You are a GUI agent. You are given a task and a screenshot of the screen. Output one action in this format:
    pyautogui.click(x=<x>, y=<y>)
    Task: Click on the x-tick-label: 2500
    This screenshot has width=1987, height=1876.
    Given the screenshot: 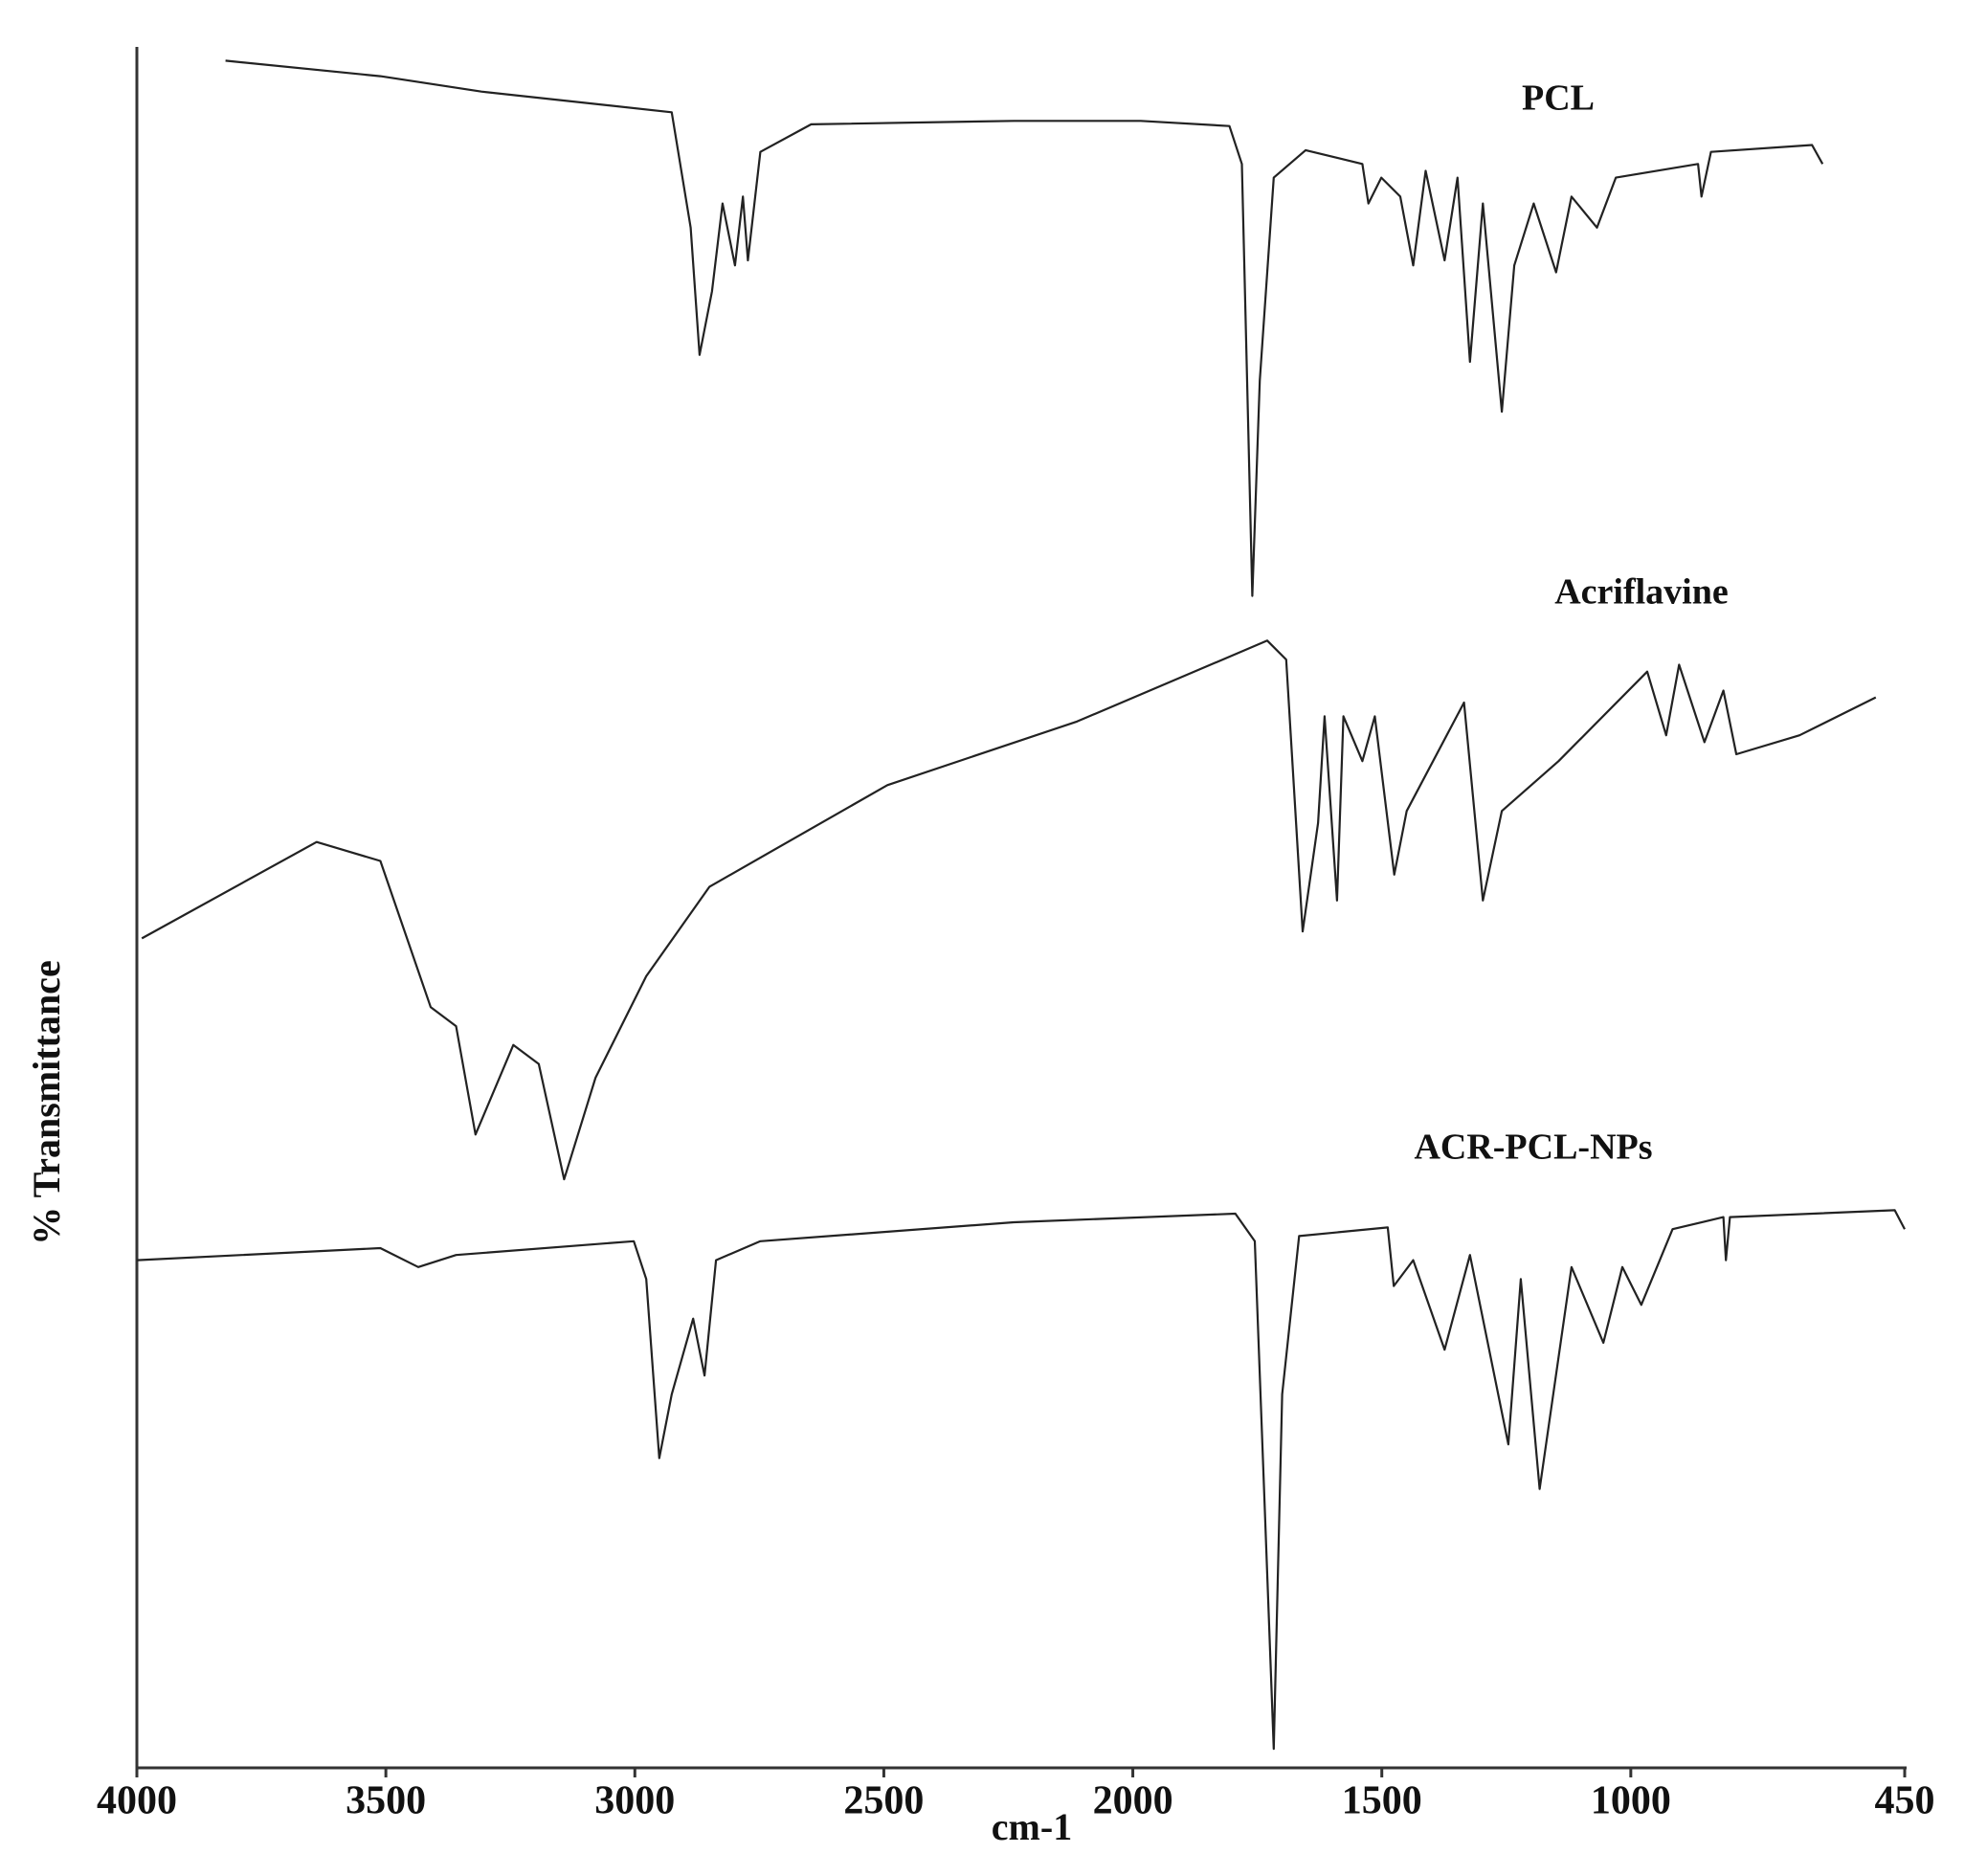 What is the action you would take?
    pyautogui.click(x=883, y=1801)
    